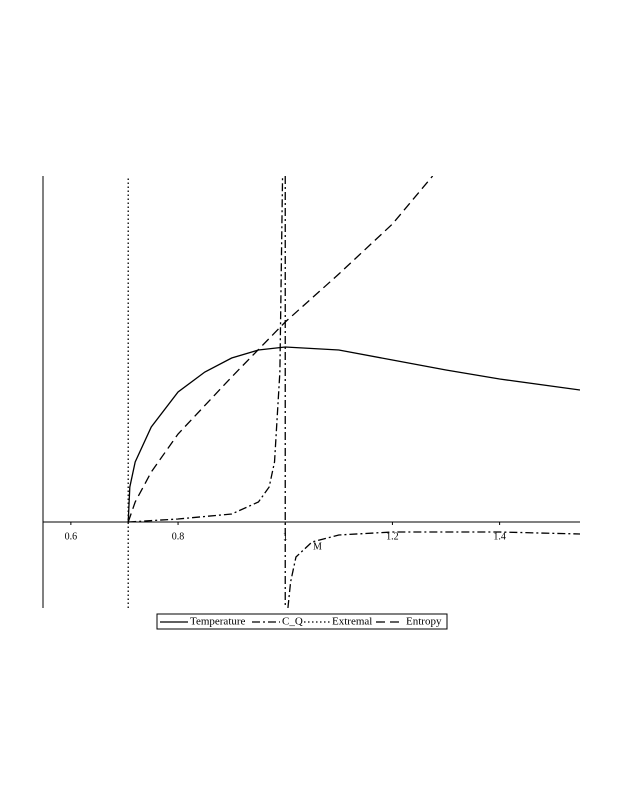 The height and width of the screenshot is (806, 623). What do you see at coordinates (178, 536) in the screenshot?
I see `x-tick-label: 0.8` at bounding box center [178, 536].